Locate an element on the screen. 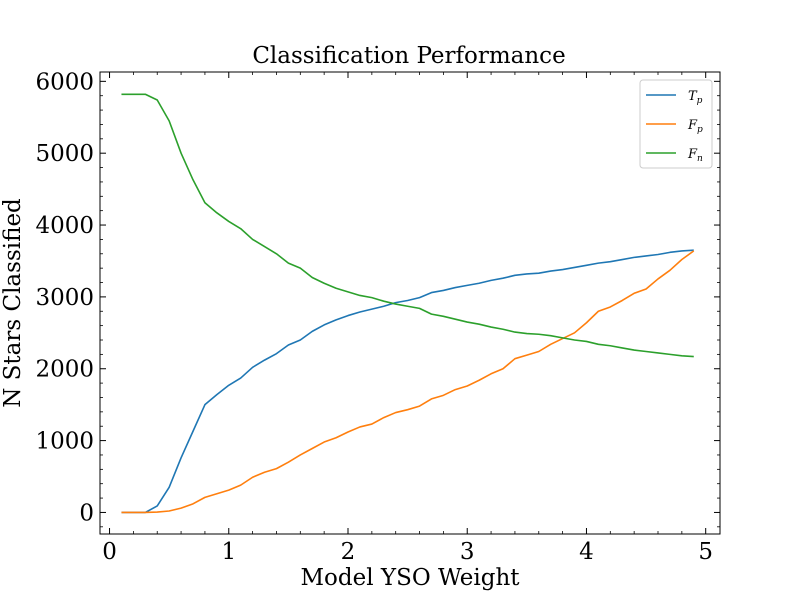  x-tick-label: 3 is located at coordinates (467, 552).